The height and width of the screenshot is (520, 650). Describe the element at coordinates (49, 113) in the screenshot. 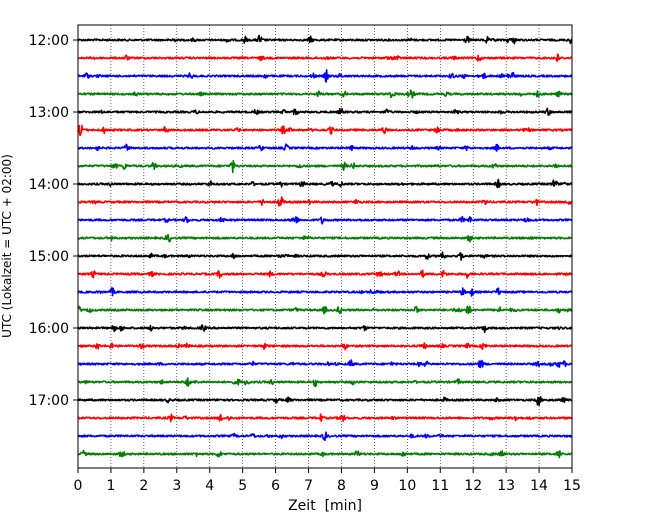

I see `y-tick-label-13:00: 13:00` at that location.